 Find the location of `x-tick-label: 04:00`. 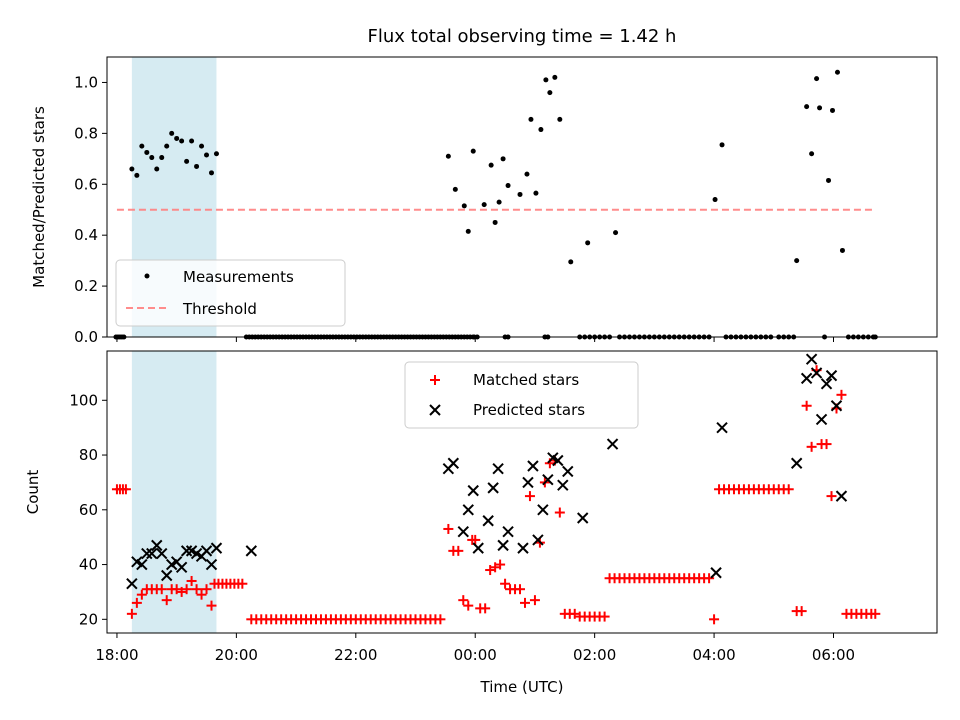

x-tick-label: 04:00 is located at coordinates (713, 655).